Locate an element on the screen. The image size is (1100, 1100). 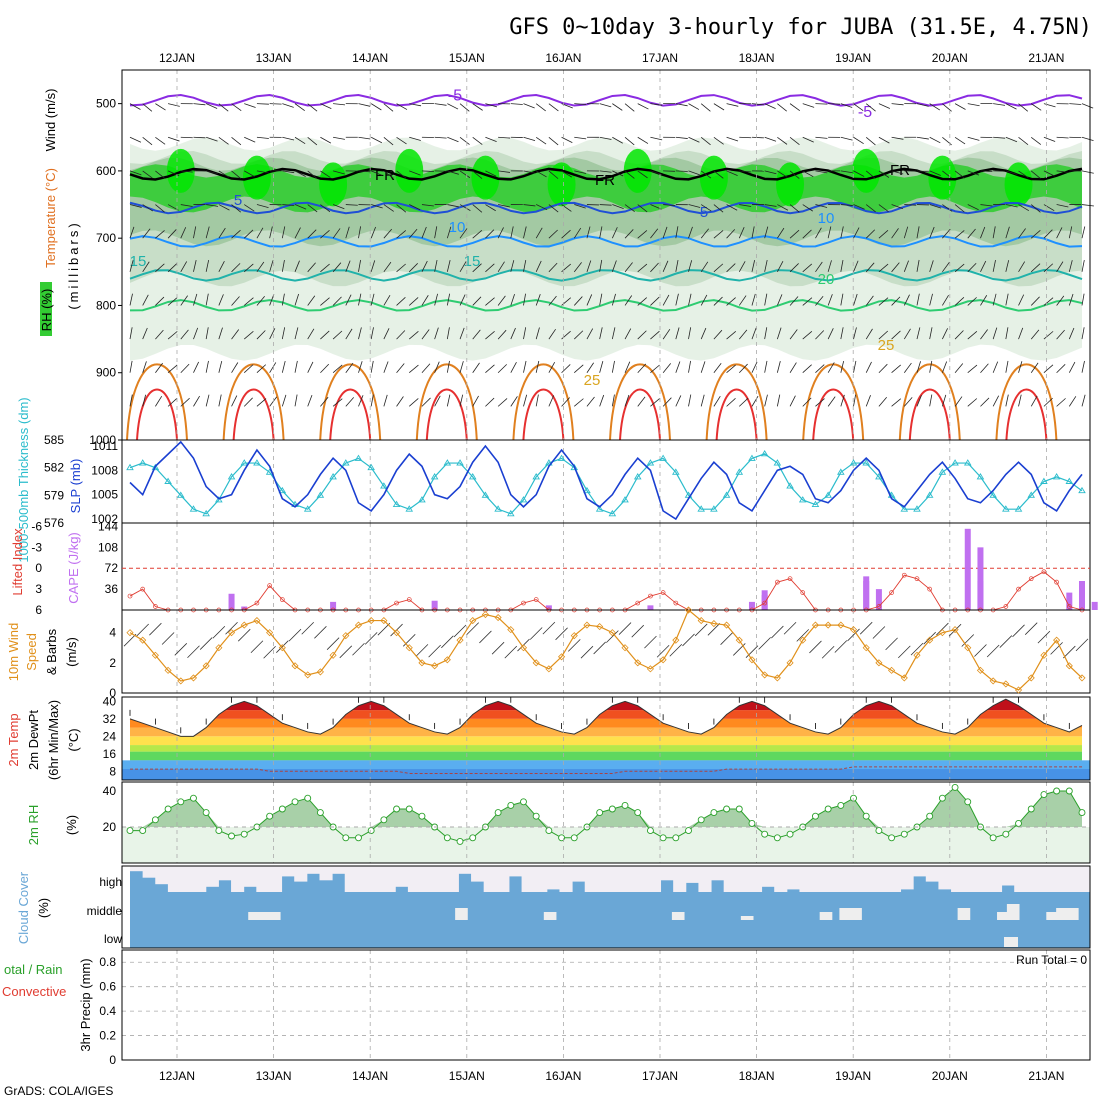
rh-high-patch is located at coordinates (713, 177).